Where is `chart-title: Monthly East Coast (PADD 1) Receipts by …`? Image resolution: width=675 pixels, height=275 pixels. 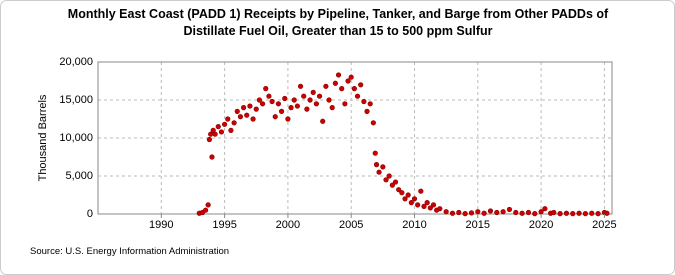 chart-title: Monthly East Coast (PADD 1) Receipts by … is located at coordinates (338, 14).